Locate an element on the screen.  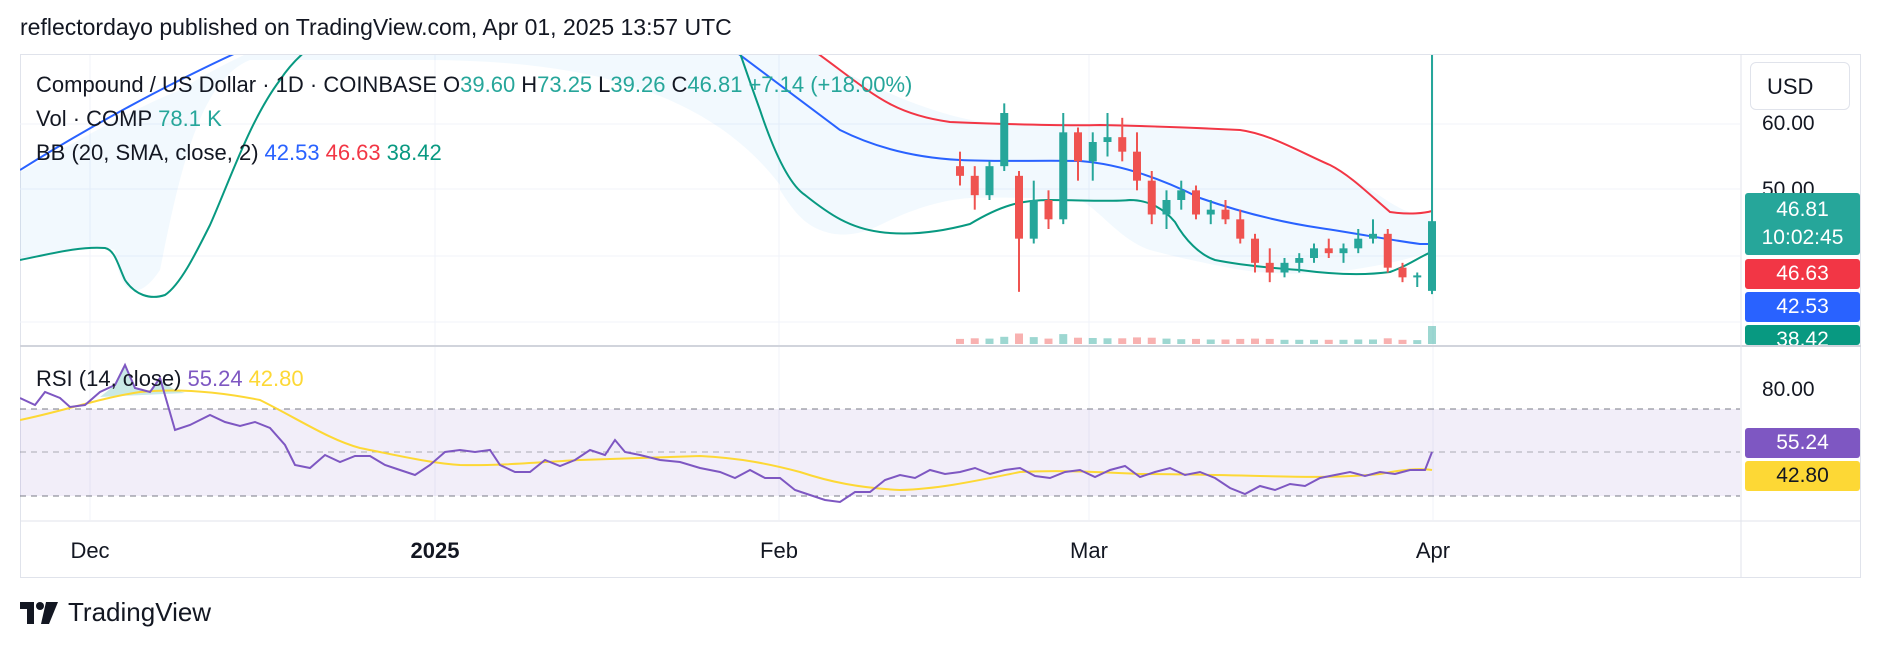
rsi-ma-line is located at coordinates (726, 440).